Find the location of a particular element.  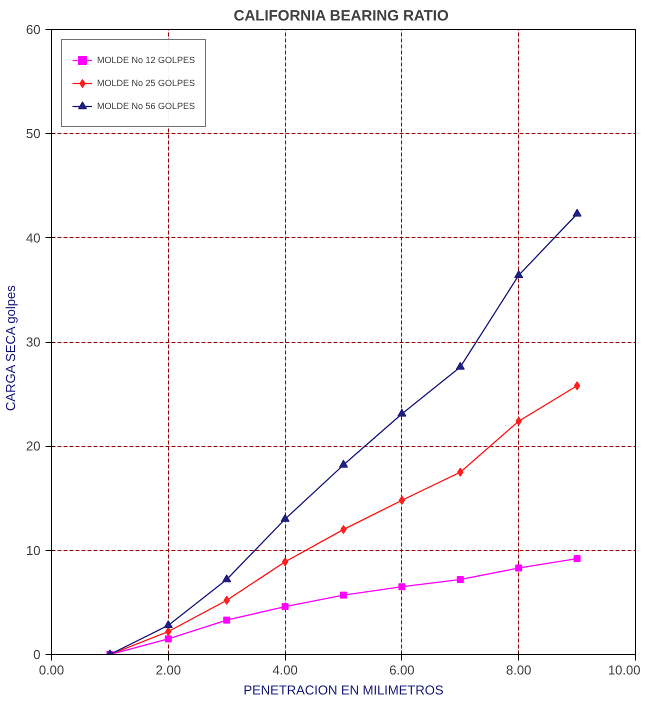

x-tick-label: 8.00 is located at coordinates (519, 670).